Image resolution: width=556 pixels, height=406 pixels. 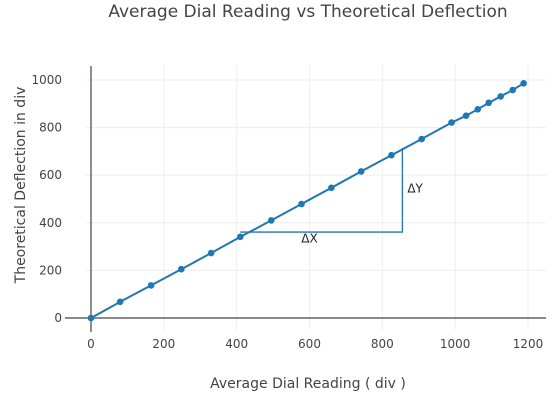 What do you see at coordinates (528, 344) in the screenshot?
I see `x-tick-label: 1200` at bounding box center [528, 344].